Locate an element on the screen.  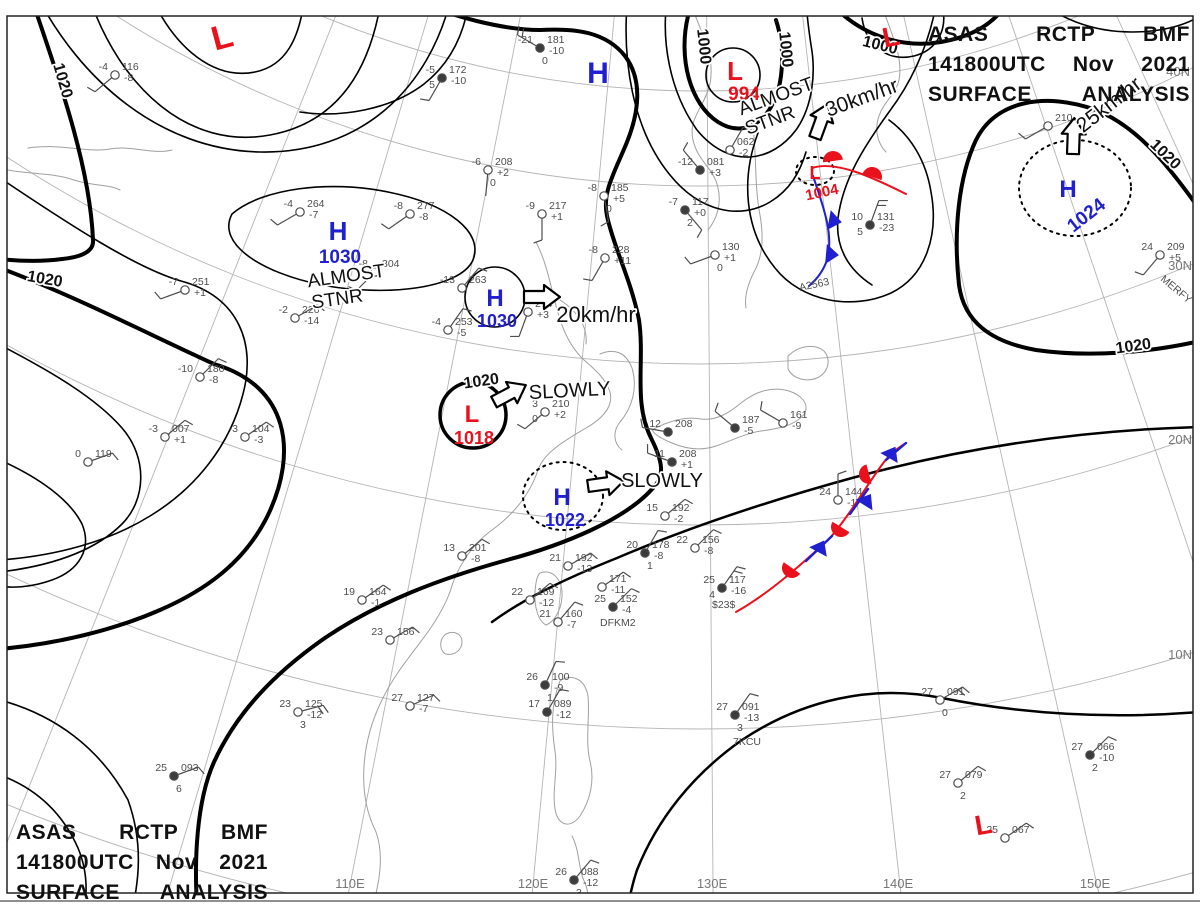
graticule-label: 10N is located at coordinates (1180, 654).